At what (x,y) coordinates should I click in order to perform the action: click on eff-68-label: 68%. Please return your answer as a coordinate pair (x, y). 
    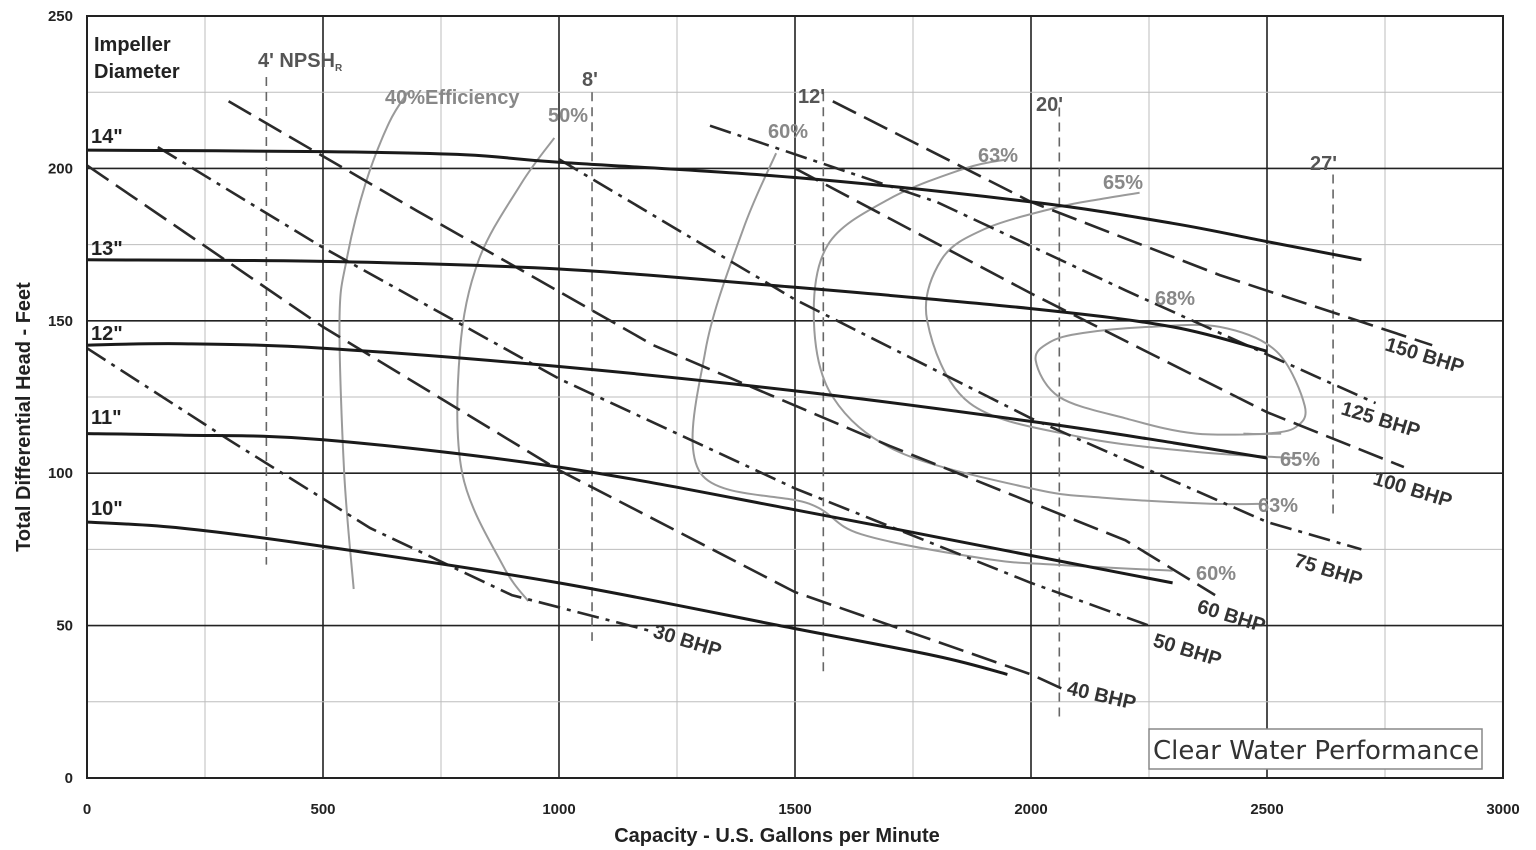
    Looking at the image, I should click on (1175, 299).